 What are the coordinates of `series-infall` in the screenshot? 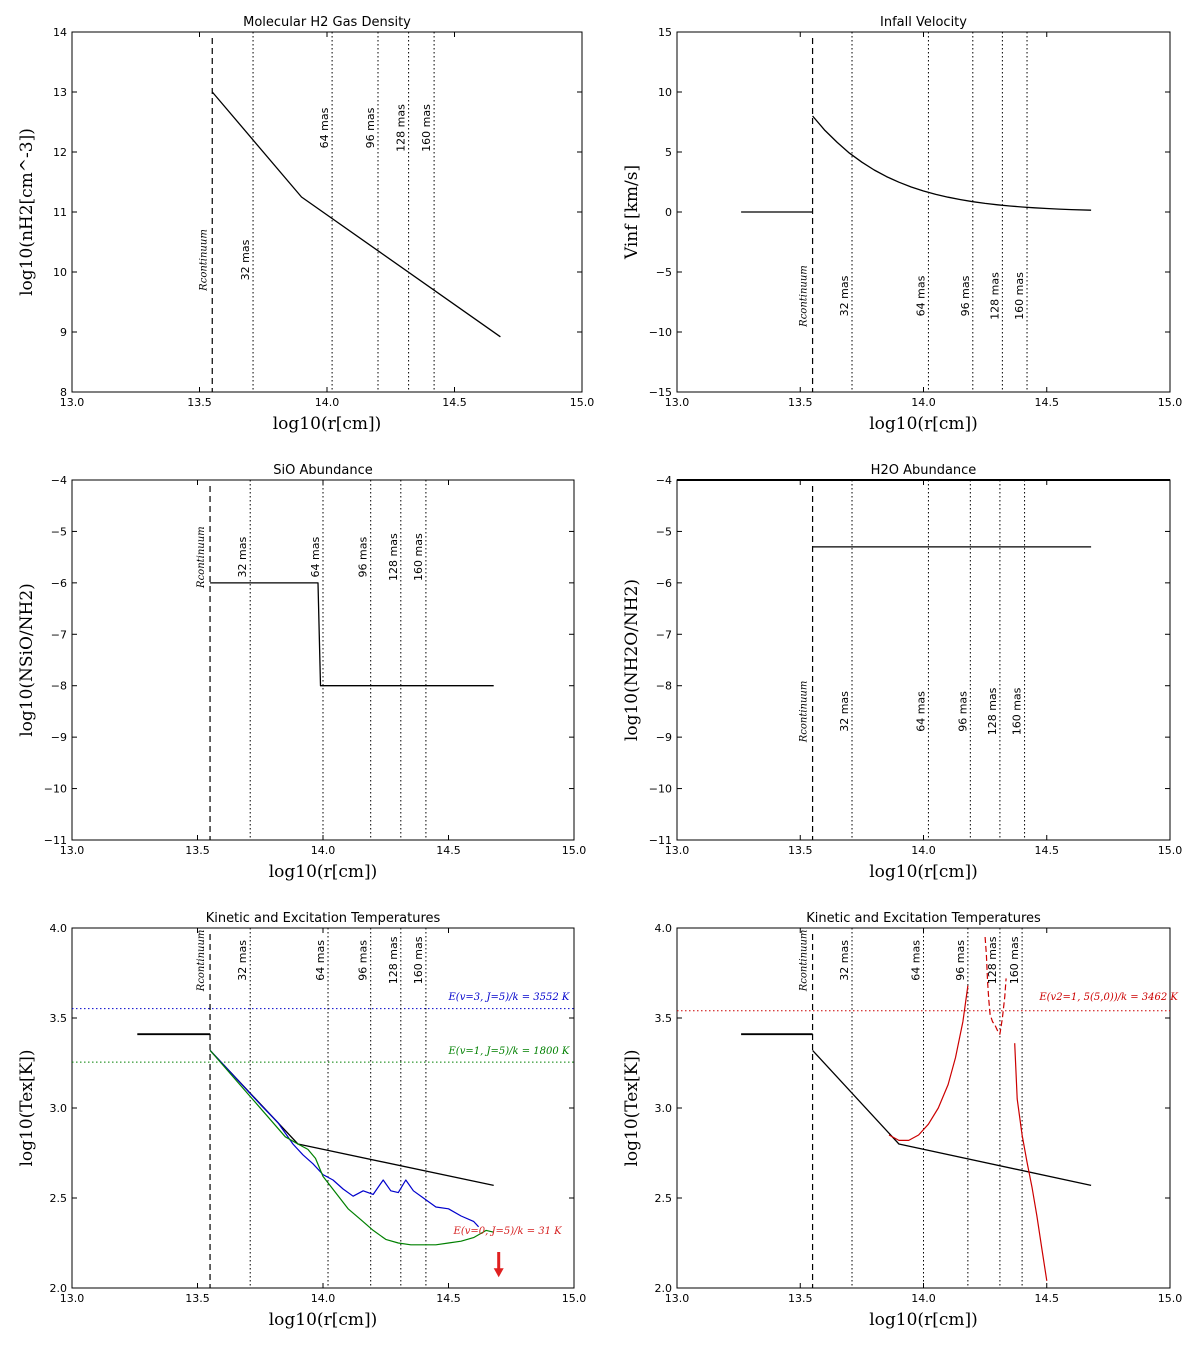 It's located at (952, 163).